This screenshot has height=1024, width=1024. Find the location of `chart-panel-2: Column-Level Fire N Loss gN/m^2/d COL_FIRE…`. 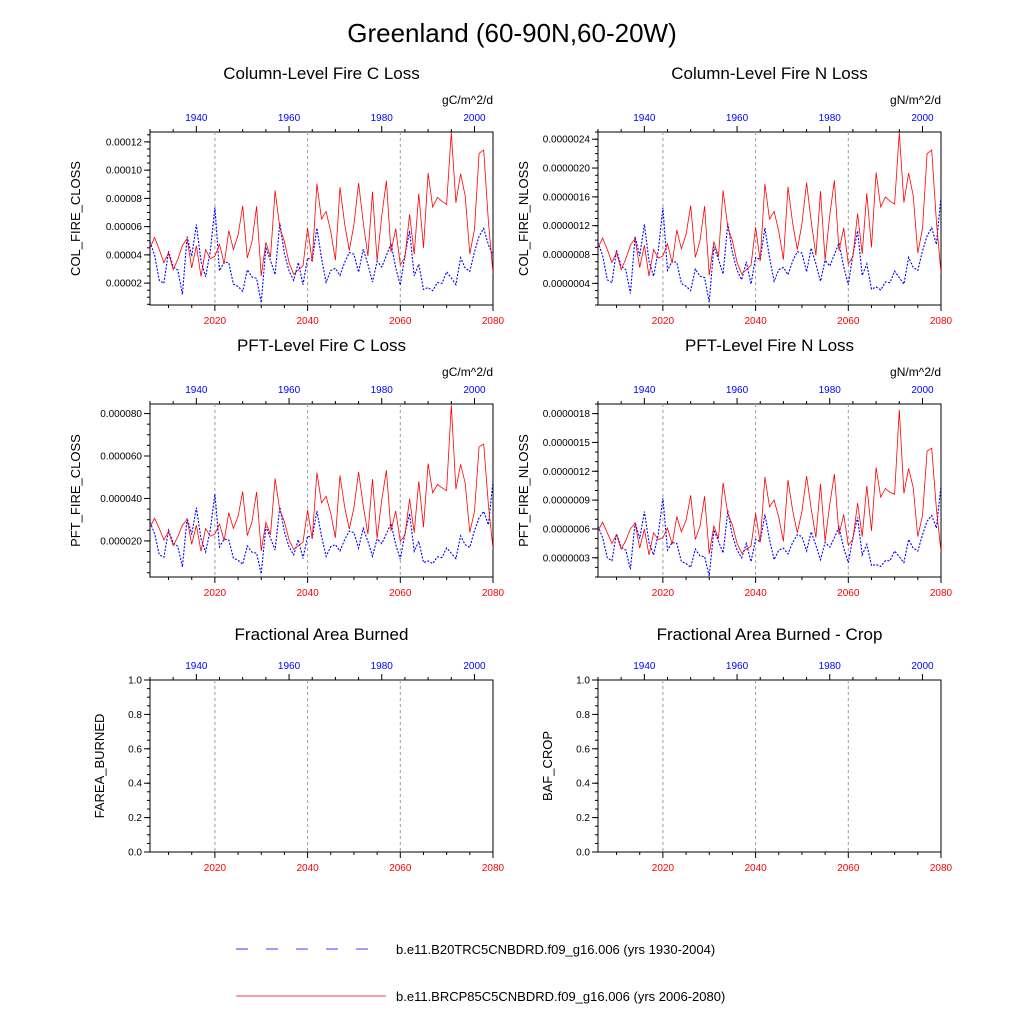

chart-panel-2: Column-Level Fire N Loss gN/m^2/d COL_FIRE… is located at coordinates (734, 195).